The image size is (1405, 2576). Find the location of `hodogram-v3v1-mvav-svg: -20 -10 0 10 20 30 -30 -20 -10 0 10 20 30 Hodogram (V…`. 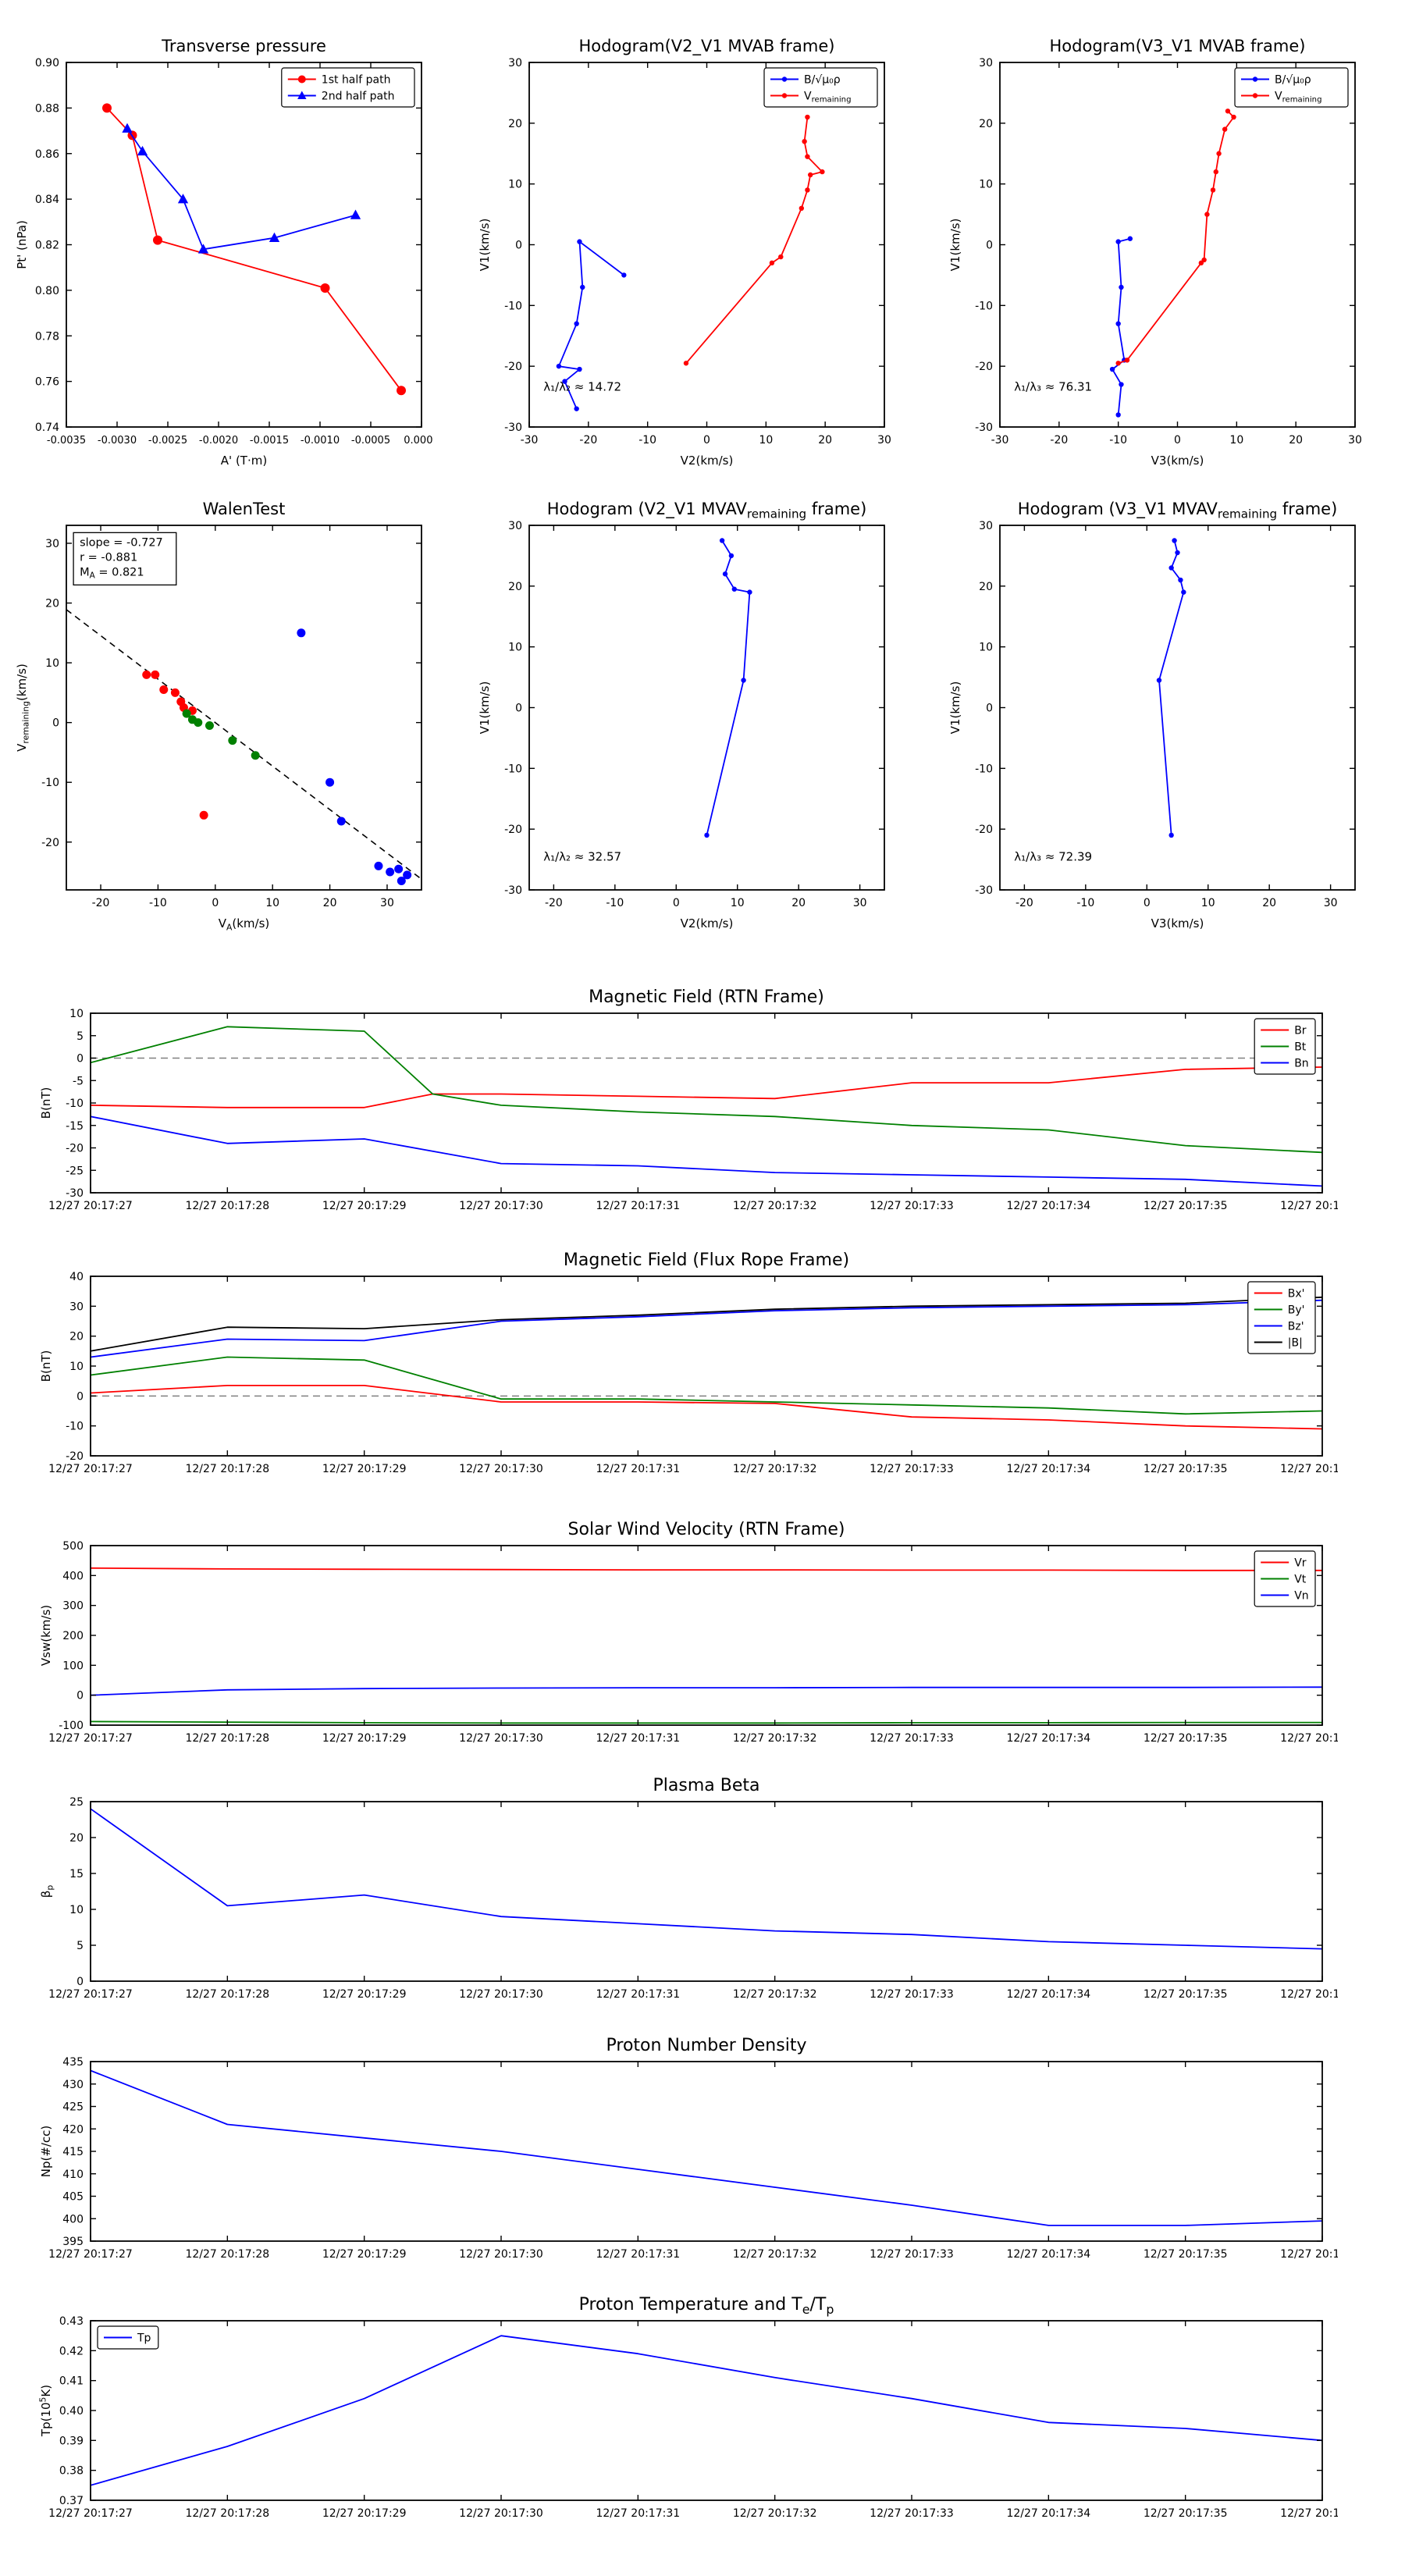

hodogram-v3v1-mvav-svg: -20 -10 0 10 20 30 -30 -20 -10 0 10 20 30 Hodogram (V… is located at coordinates (1152, 715).